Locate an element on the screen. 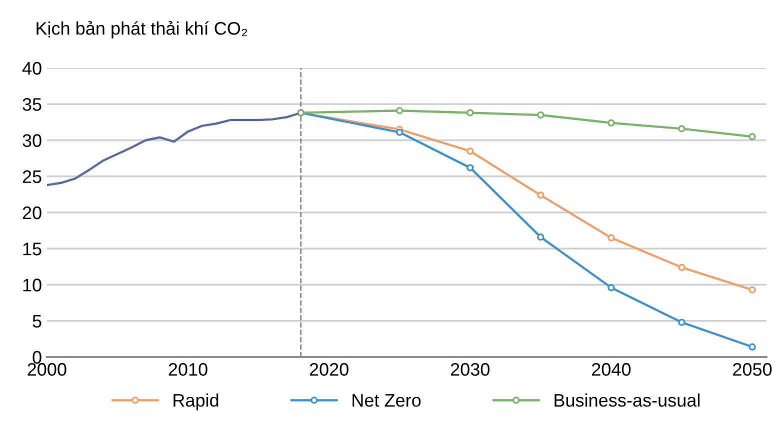  legend-label: Rapid is located at coordinates (196, 401).